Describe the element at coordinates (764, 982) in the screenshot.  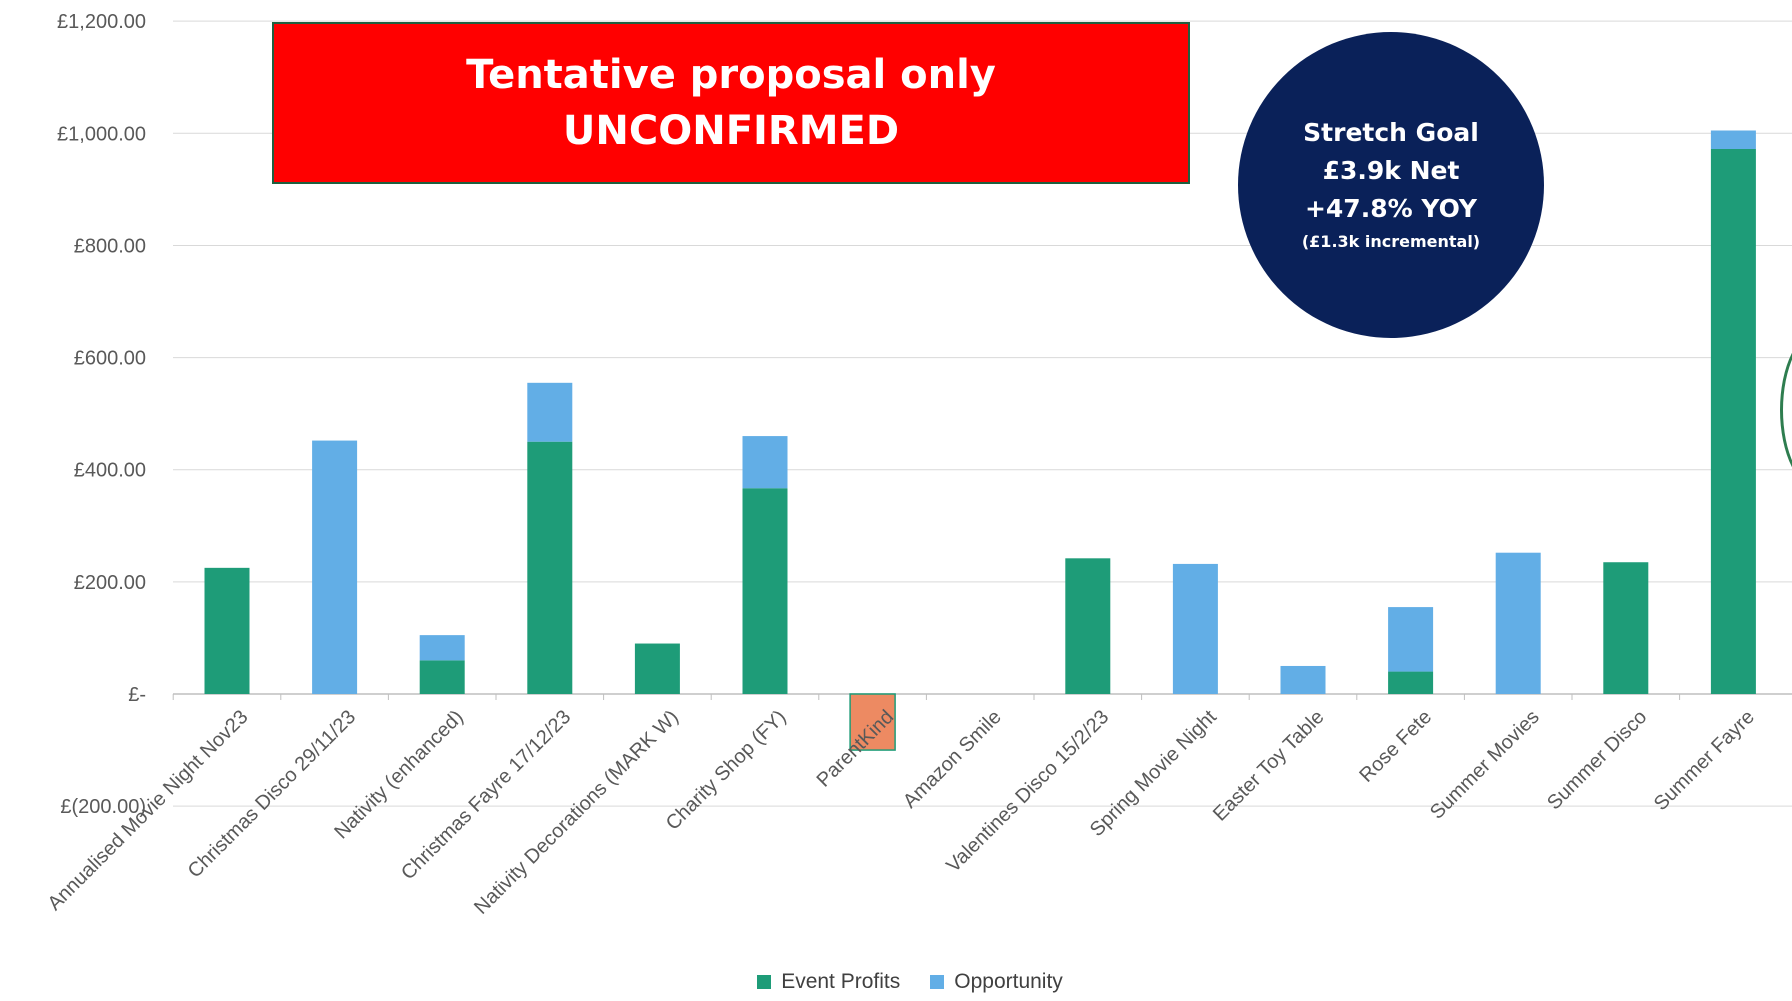
I see `legend-swatch-event-profits` at that location.